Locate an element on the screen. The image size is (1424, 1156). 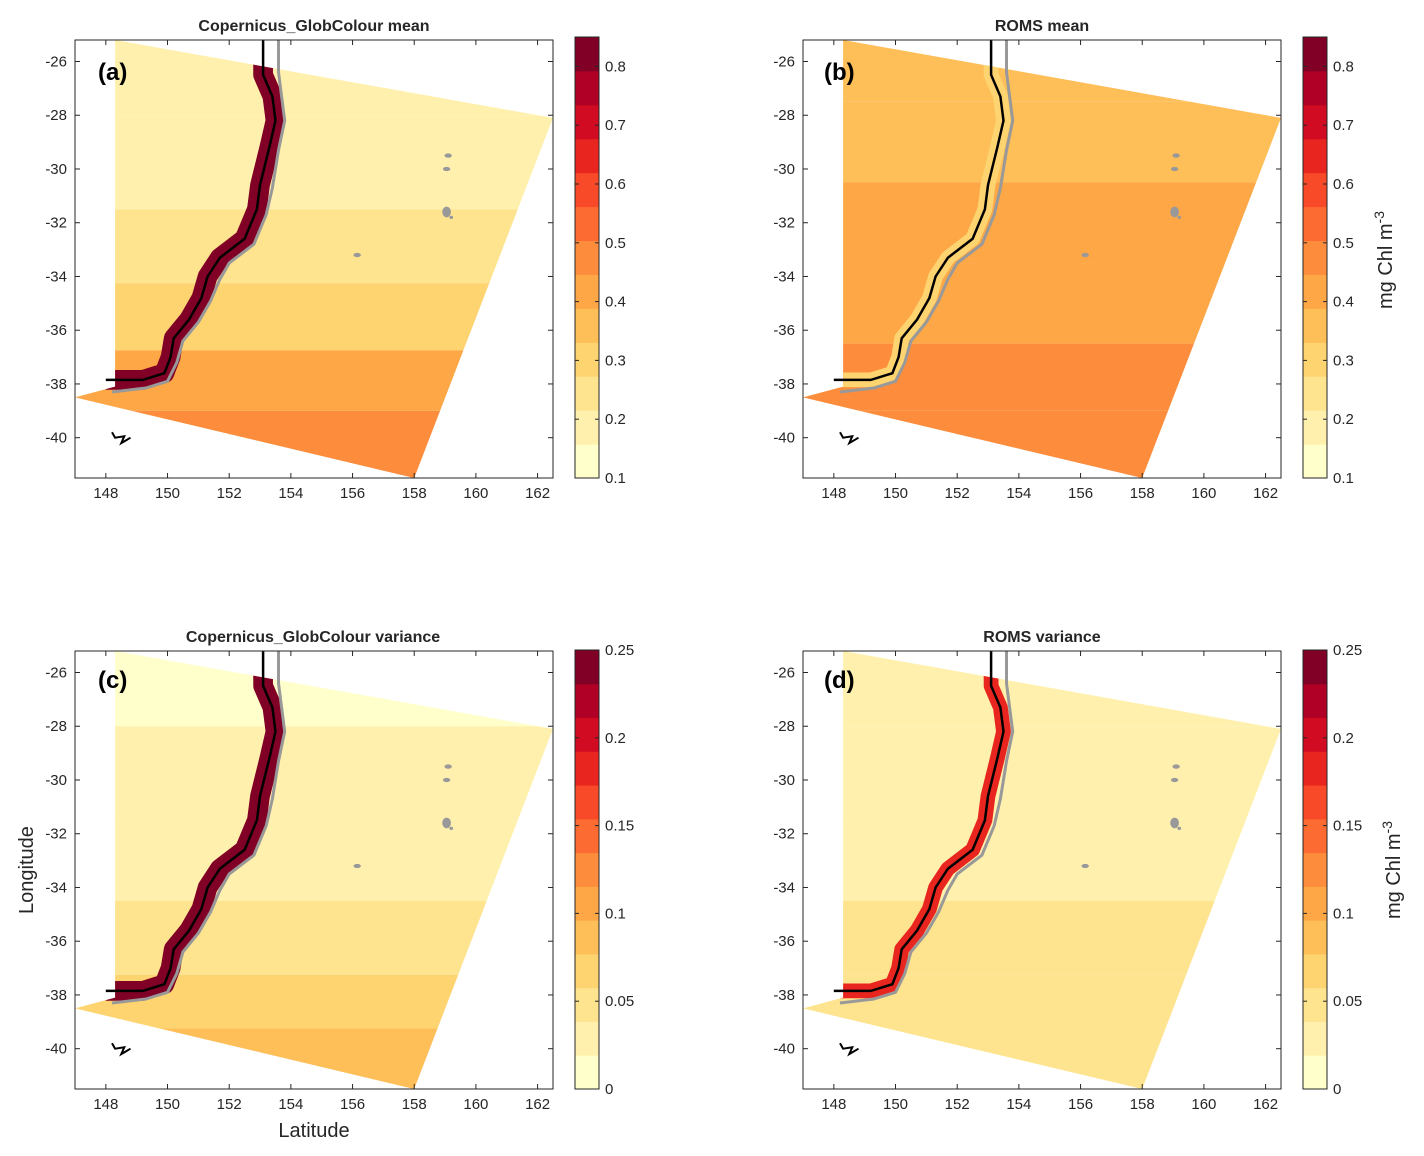
colorbar-tick-label: 0 is located at coordinates (1337, 1089).